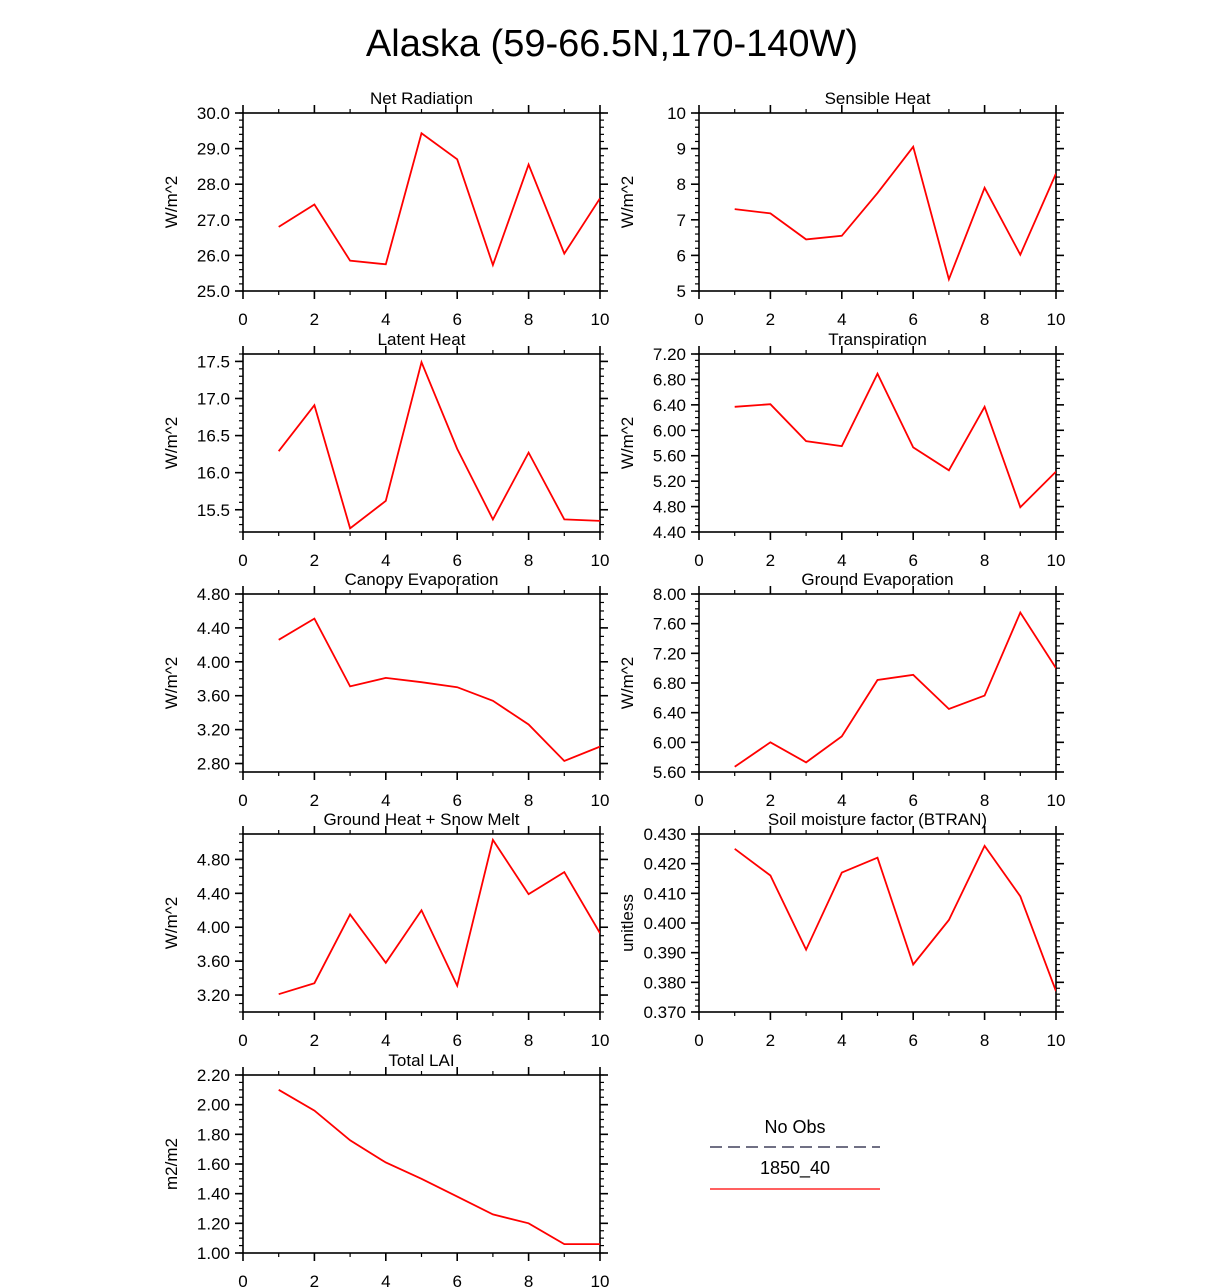  I want to click on y-tick-label: 0.370, so click(664, 1012).